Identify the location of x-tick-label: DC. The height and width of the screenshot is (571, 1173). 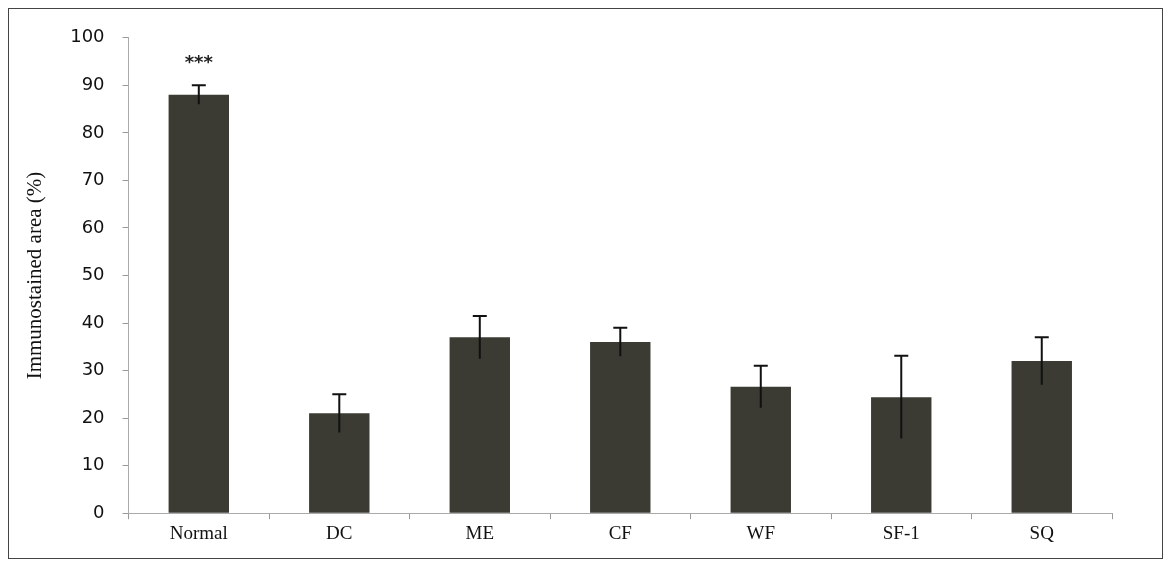
(339, 532).